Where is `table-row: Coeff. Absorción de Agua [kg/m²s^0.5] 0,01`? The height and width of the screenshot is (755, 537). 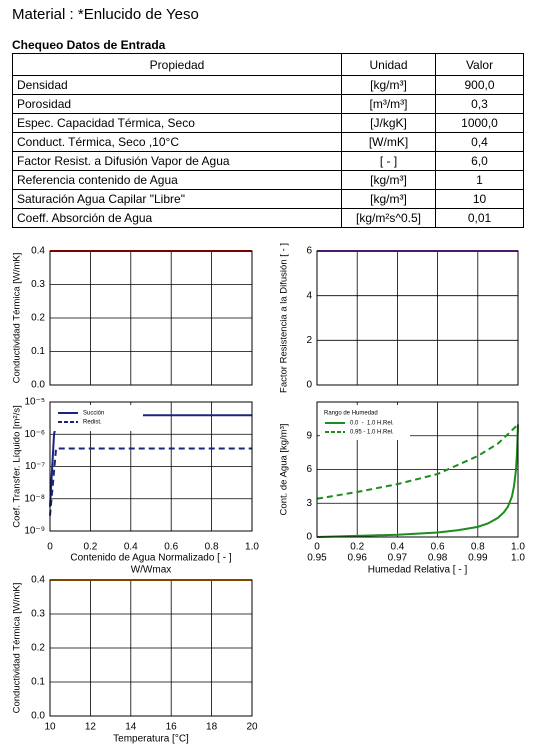
table-row: Coeff. Absorción de Agua [kg/m²s^0.5] 0,01 is located at coordinates (268, 218).